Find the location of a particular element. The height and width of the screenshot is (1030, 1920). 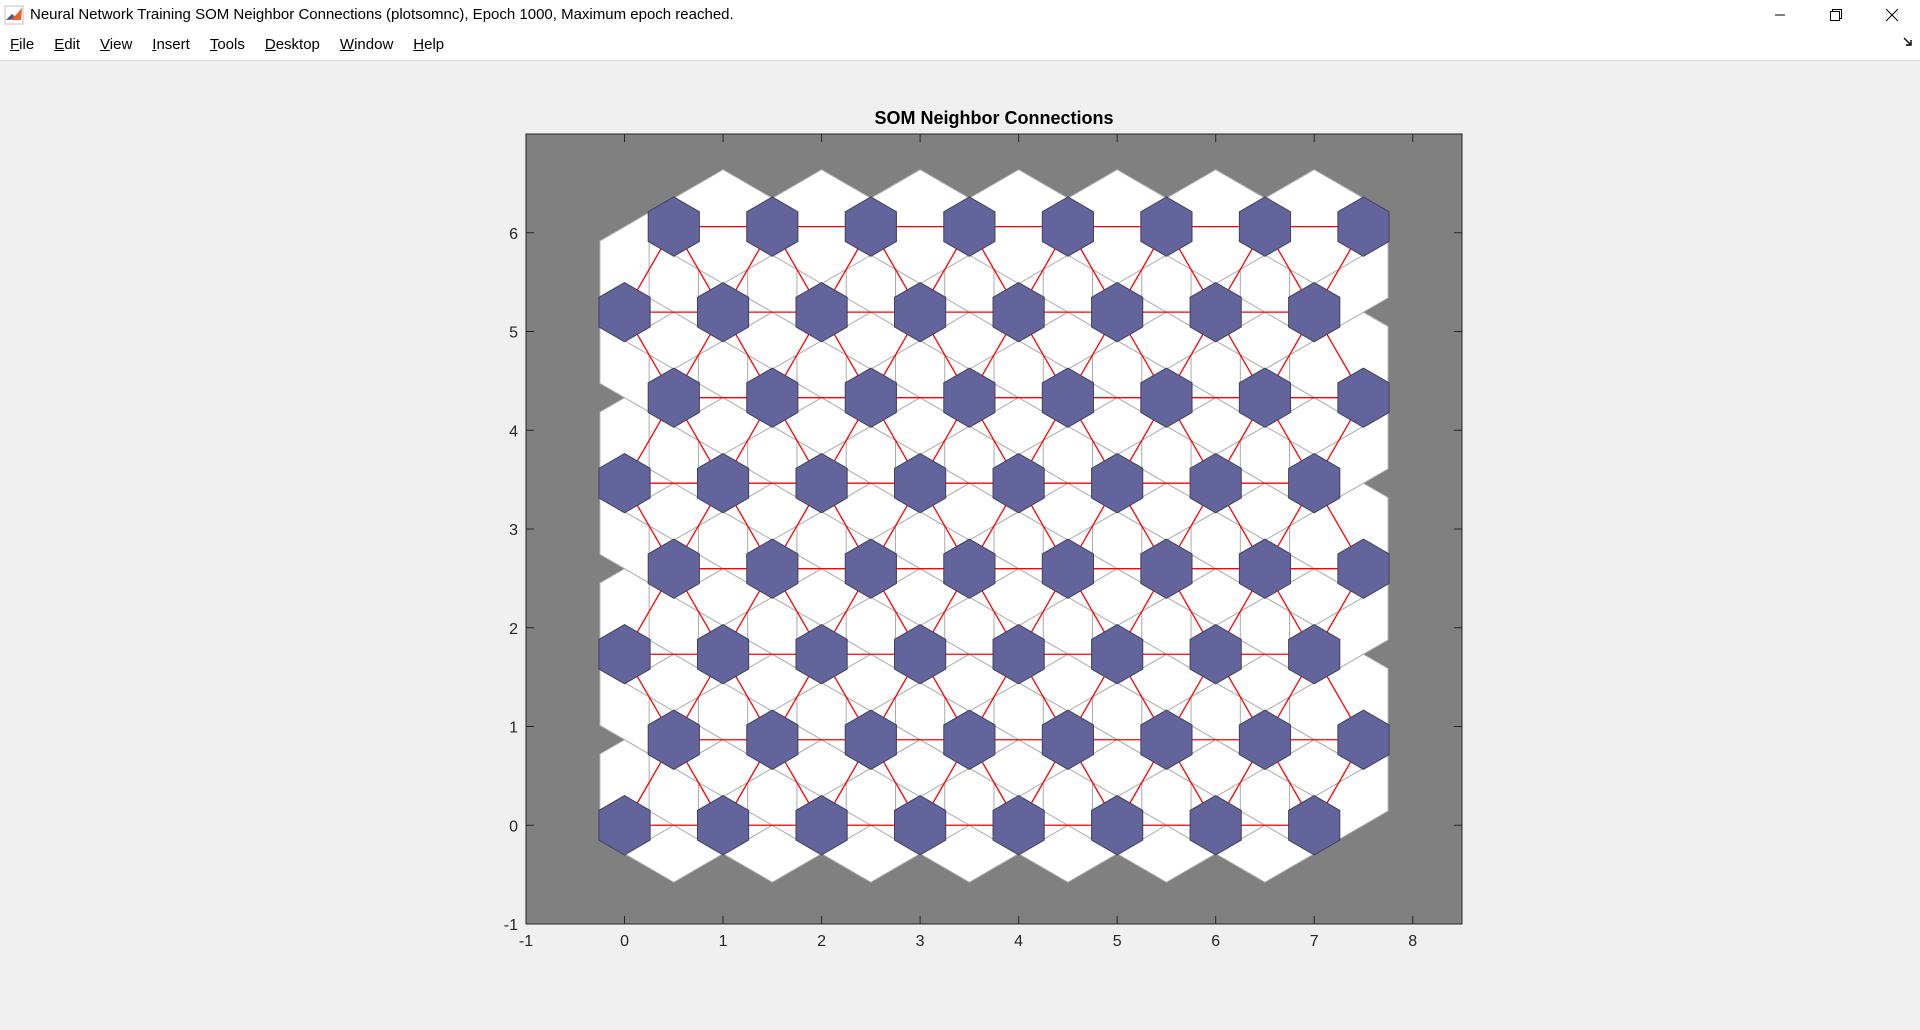

x-tick-label: -1 is located at coordinates (526, 941).